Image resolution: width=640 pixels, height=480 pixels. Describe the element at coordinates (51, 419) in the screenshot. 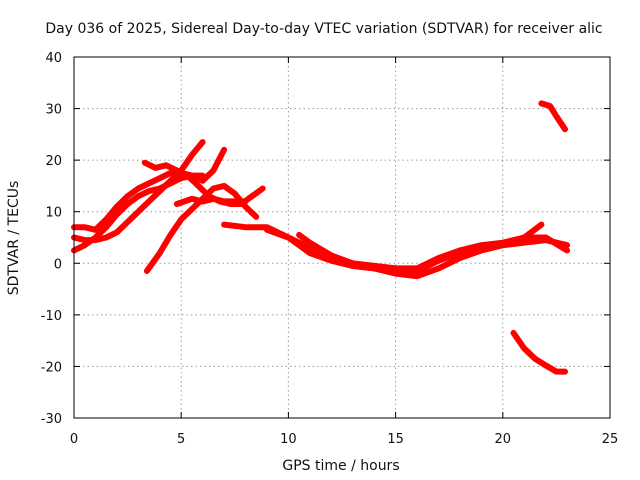

I see `y-tick-label: -30` at that location.